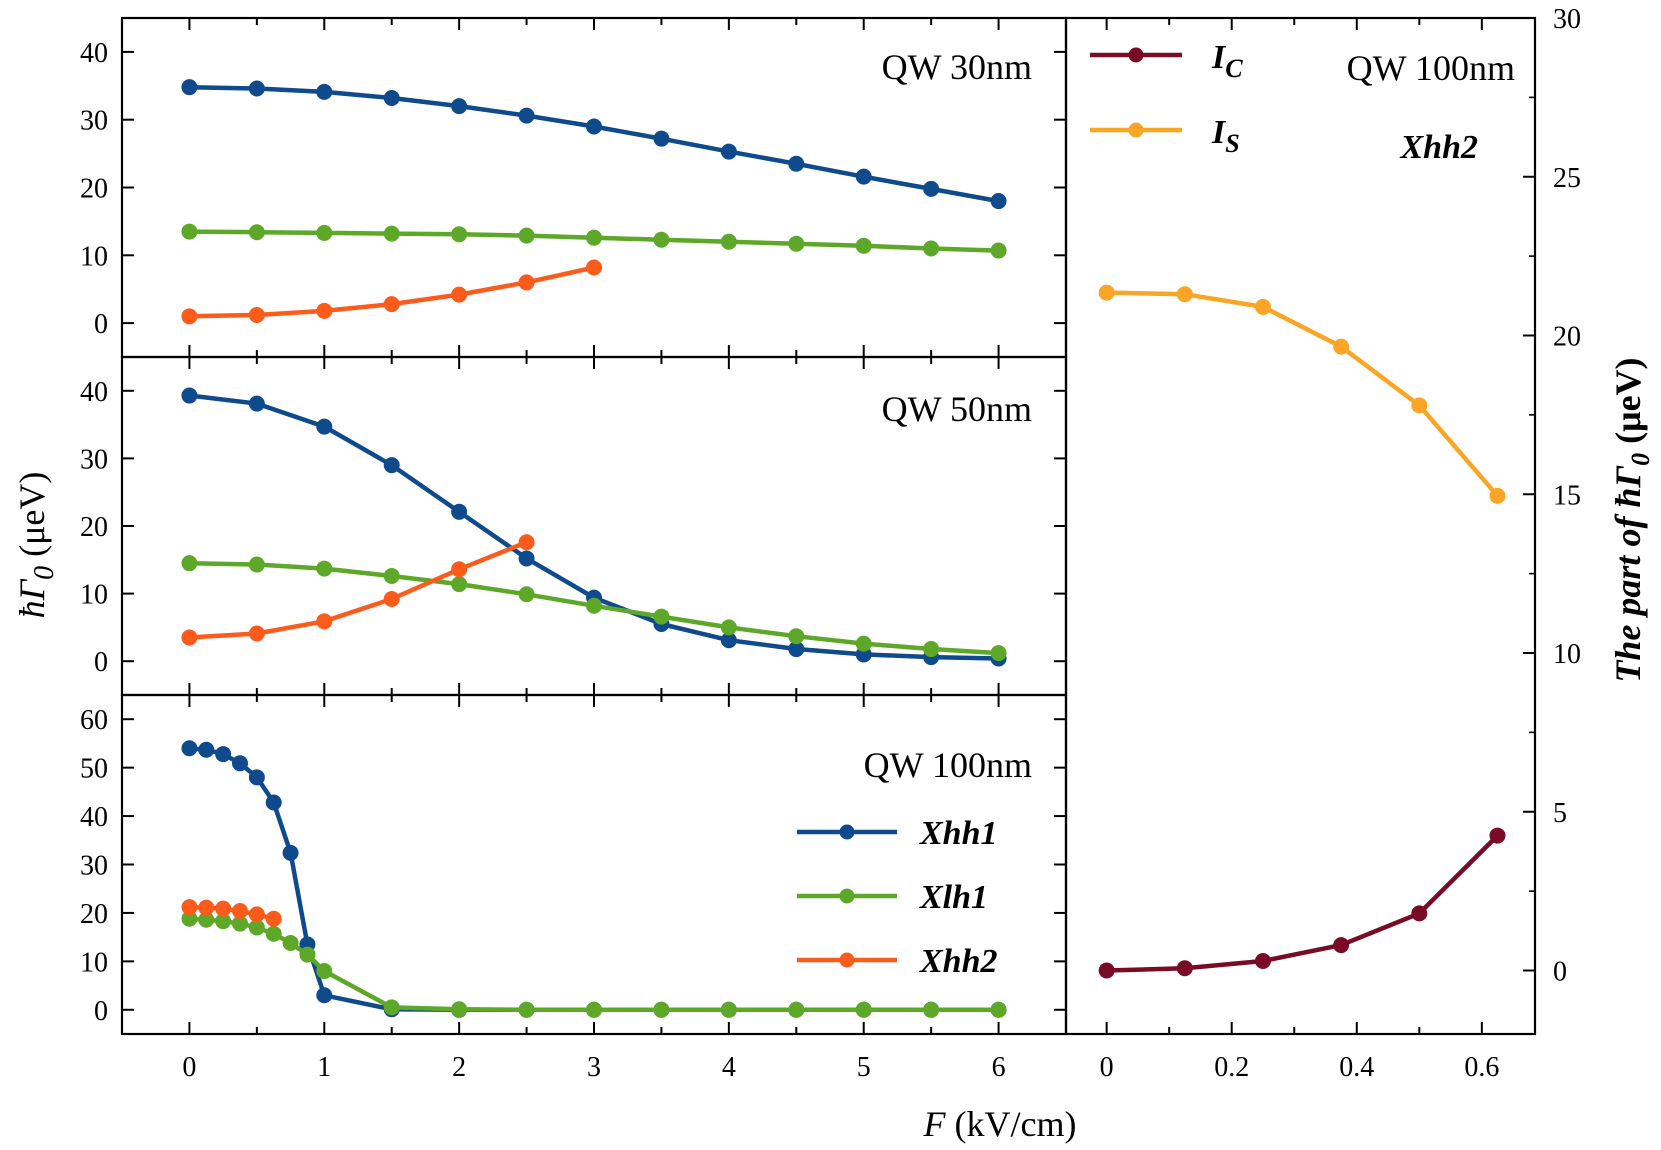 Image resolution: width=1661 pixels, height=1150 pixels. Describe the element at coordinates (94, 720) in the screenshot. I see `y-tick-label: 60` at that location.